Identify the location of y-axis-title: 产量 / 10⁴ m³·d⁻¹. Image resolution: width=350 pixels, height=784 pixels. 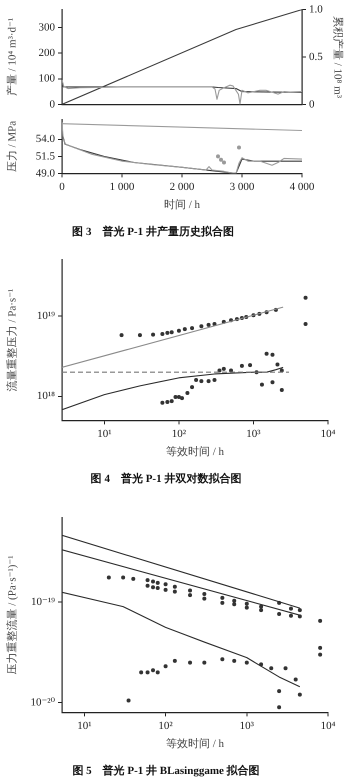
(11, 57).